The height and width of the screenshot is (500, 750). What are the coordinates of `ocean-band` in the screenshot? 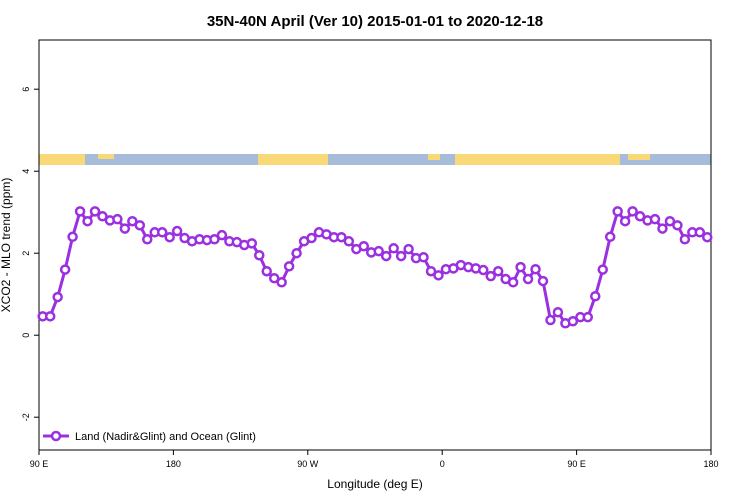 It's located at (375, 159).